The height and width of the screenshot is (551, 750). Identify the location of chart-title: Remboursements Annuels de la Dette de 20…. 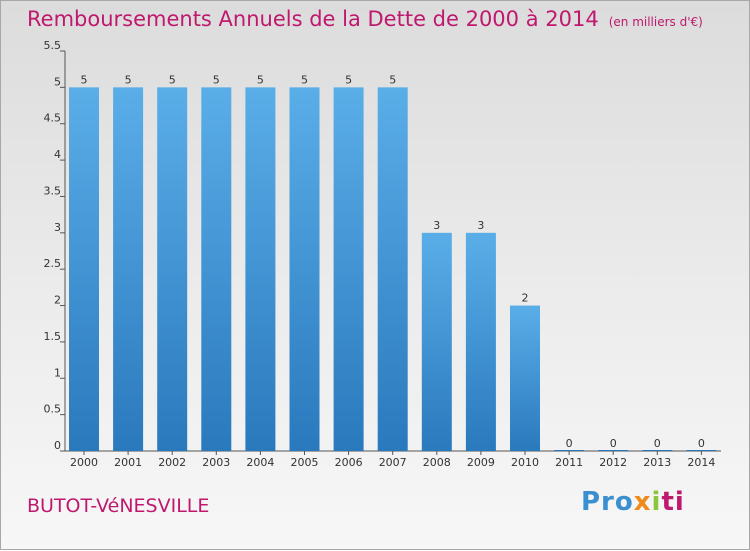
(365, 19).